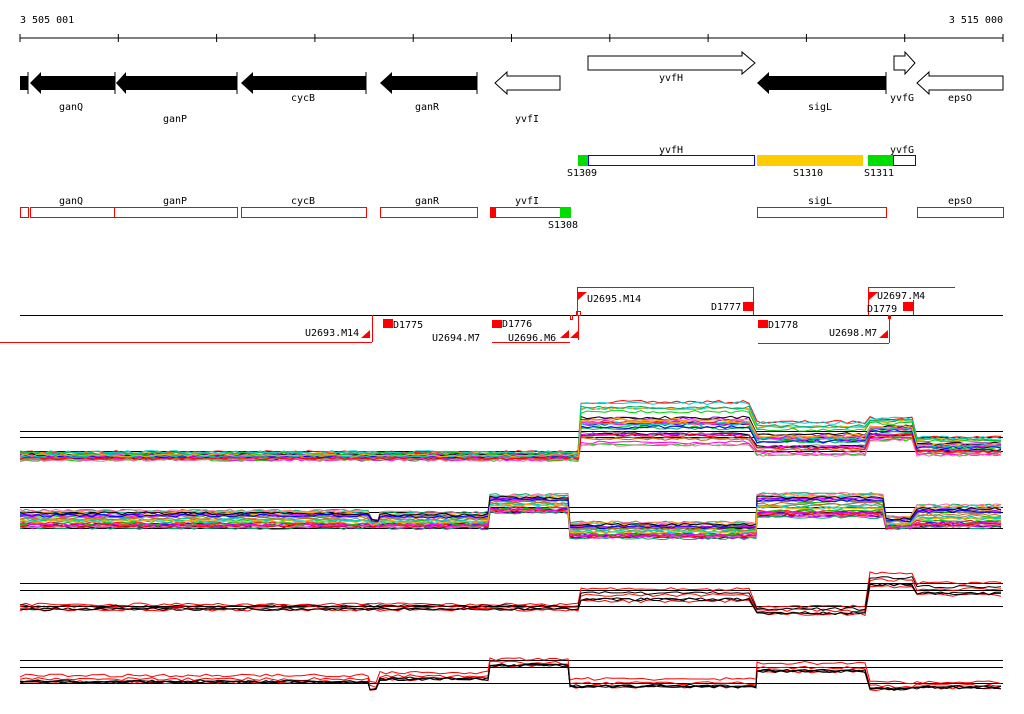  I want to click on site-label: D1779, so click(882, 309).